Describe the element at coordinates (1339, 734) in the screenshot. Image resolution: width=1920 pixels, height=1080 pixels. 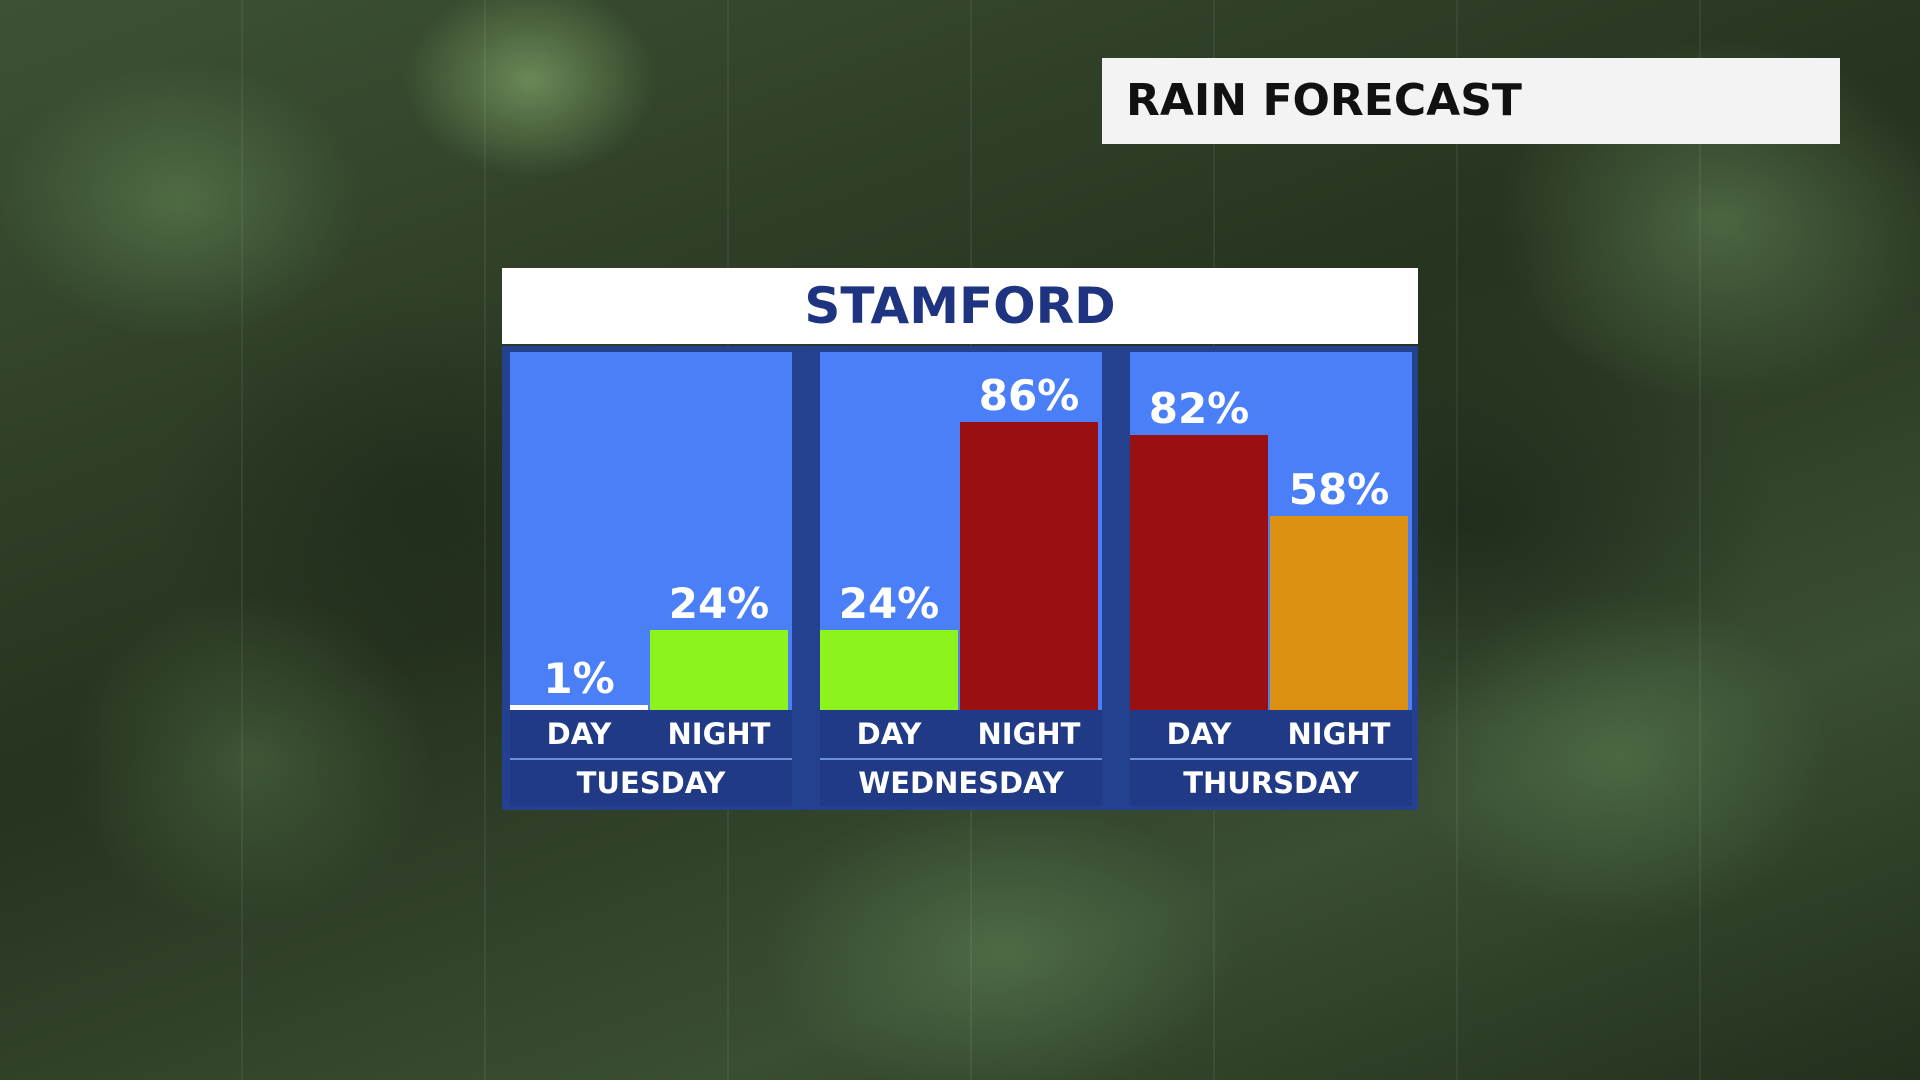
I see `period-label-thursday-night: NIGHT` at that location.